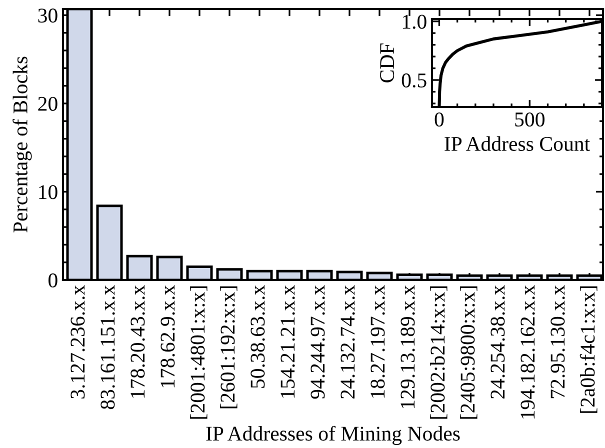 The height and width of the screenshot is (448, 605). What do you see at coordinates (497, 342) in the screenshot?
I see `x-tick-label: 24.254.38.x.x` at bounding box center [497, 342].